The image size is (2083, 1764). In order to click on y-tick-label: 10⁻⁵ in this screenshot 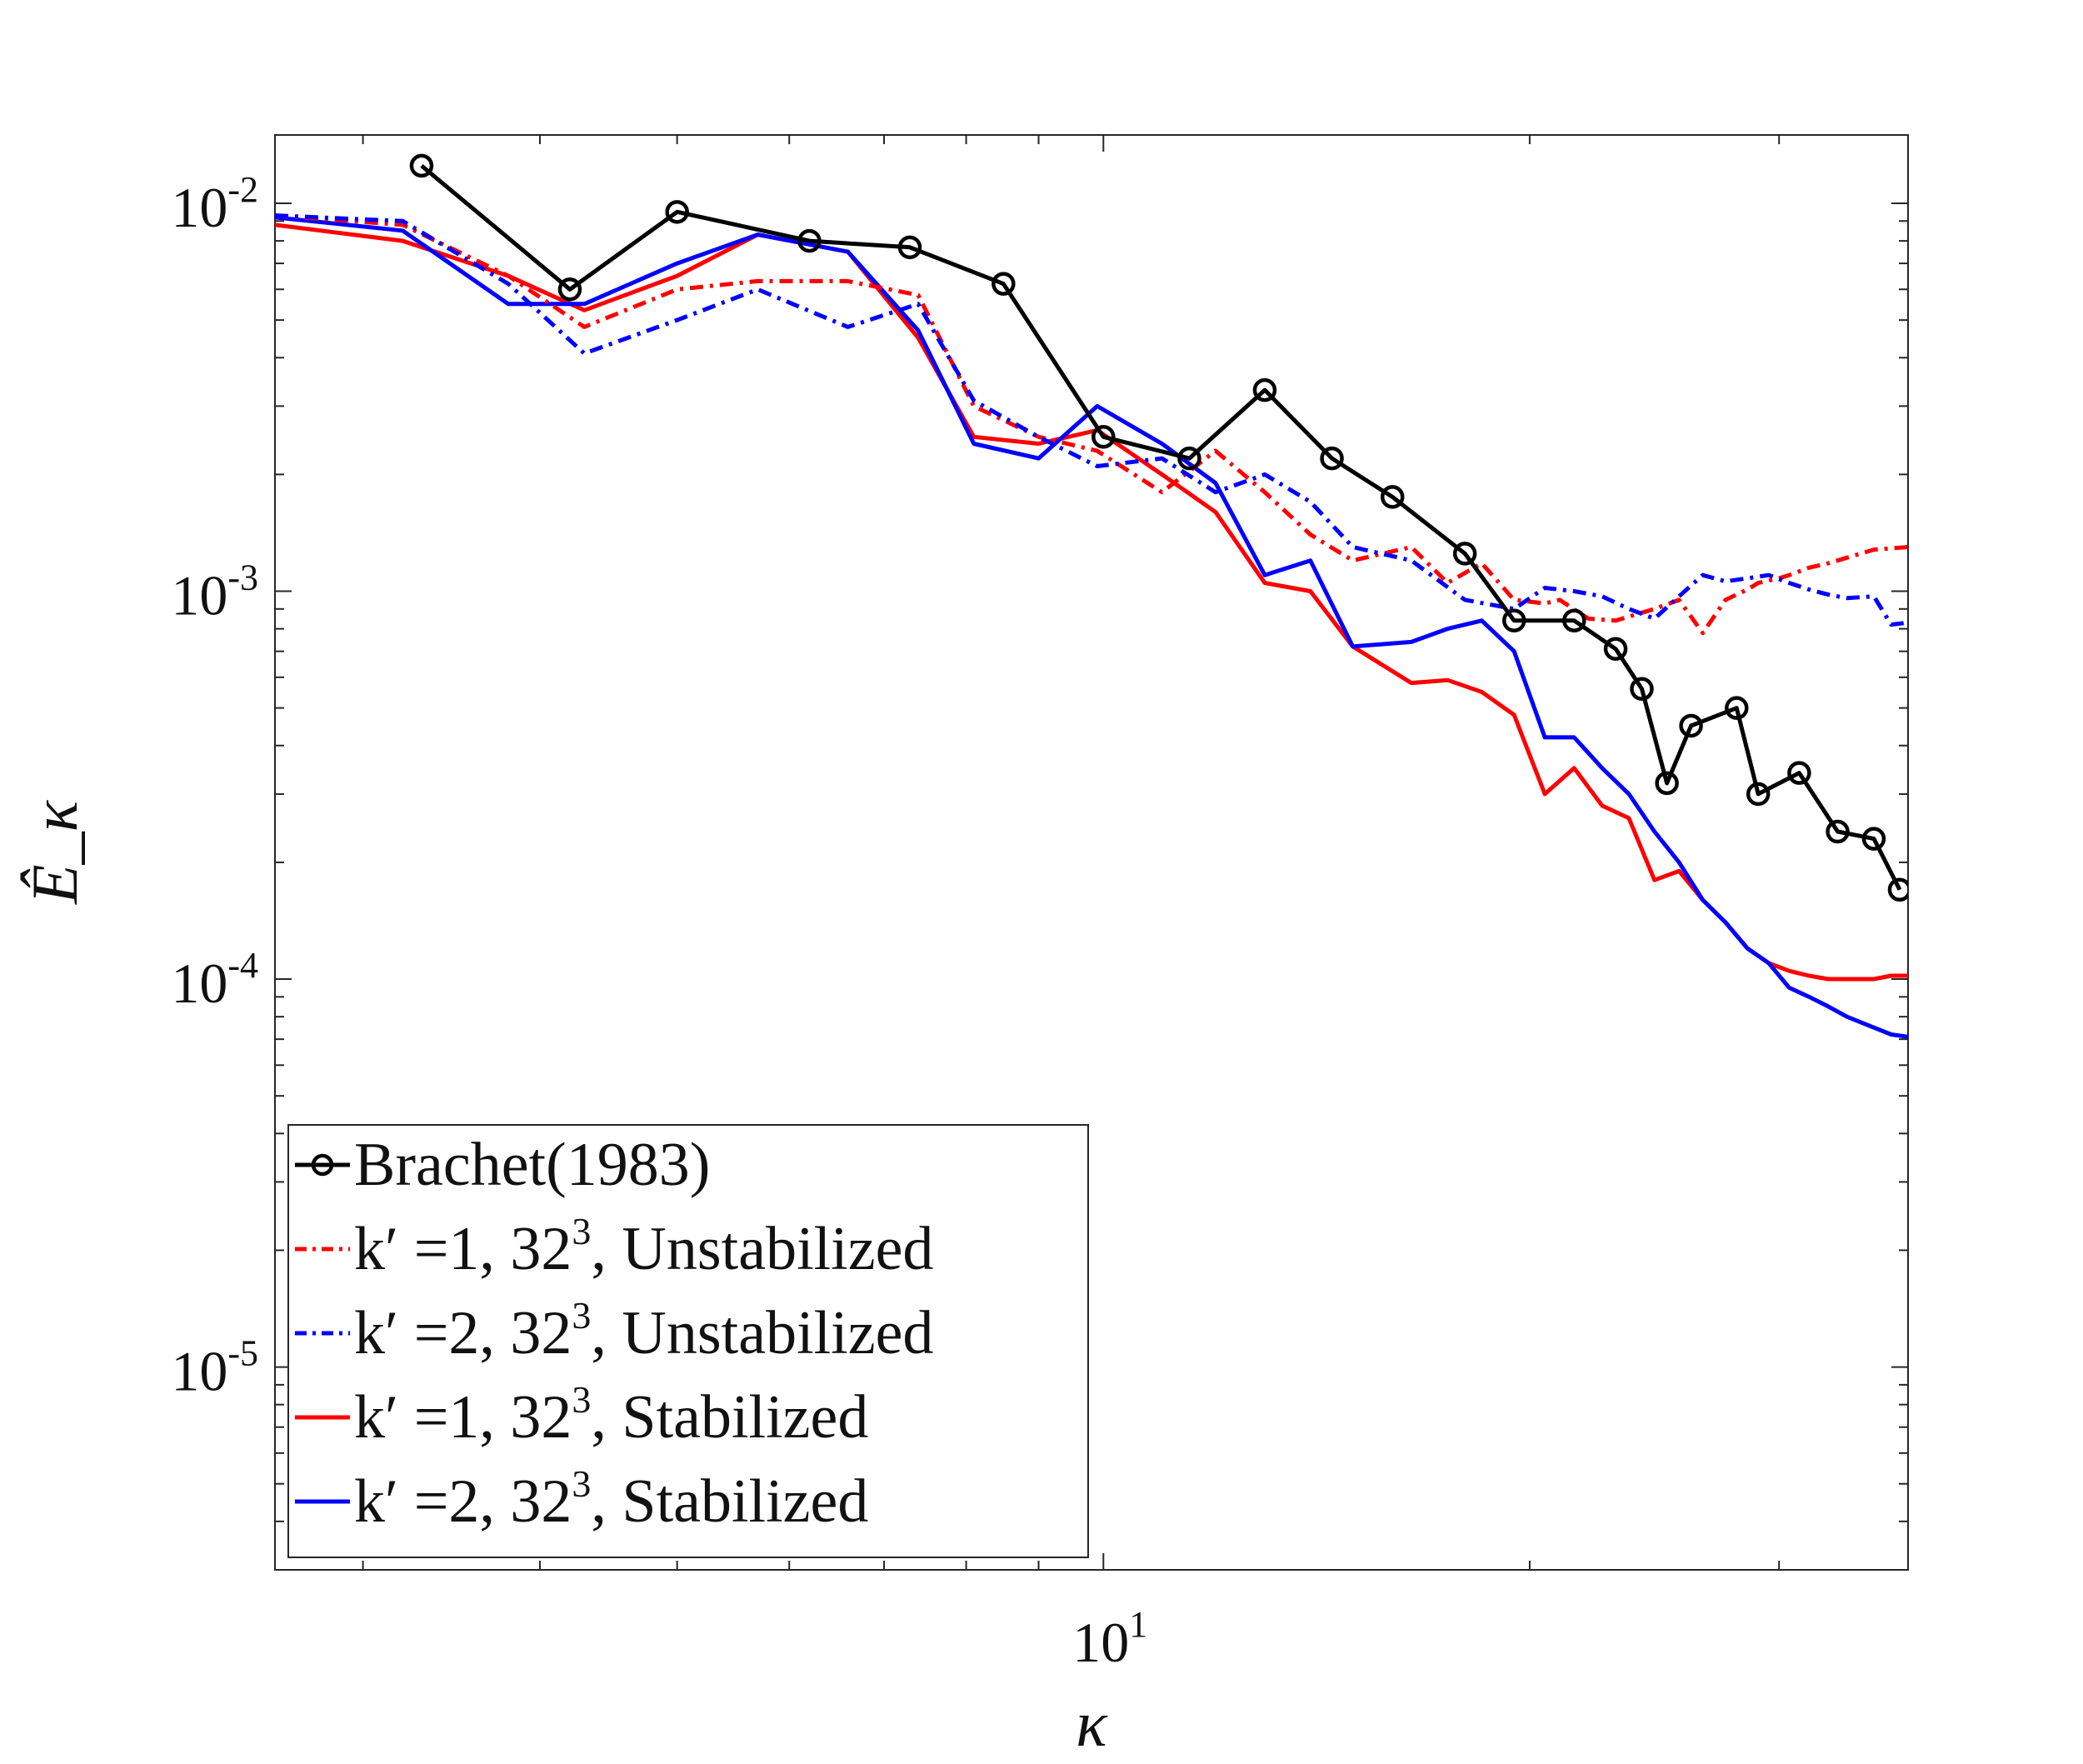, I will do `click(215, 1368)`.